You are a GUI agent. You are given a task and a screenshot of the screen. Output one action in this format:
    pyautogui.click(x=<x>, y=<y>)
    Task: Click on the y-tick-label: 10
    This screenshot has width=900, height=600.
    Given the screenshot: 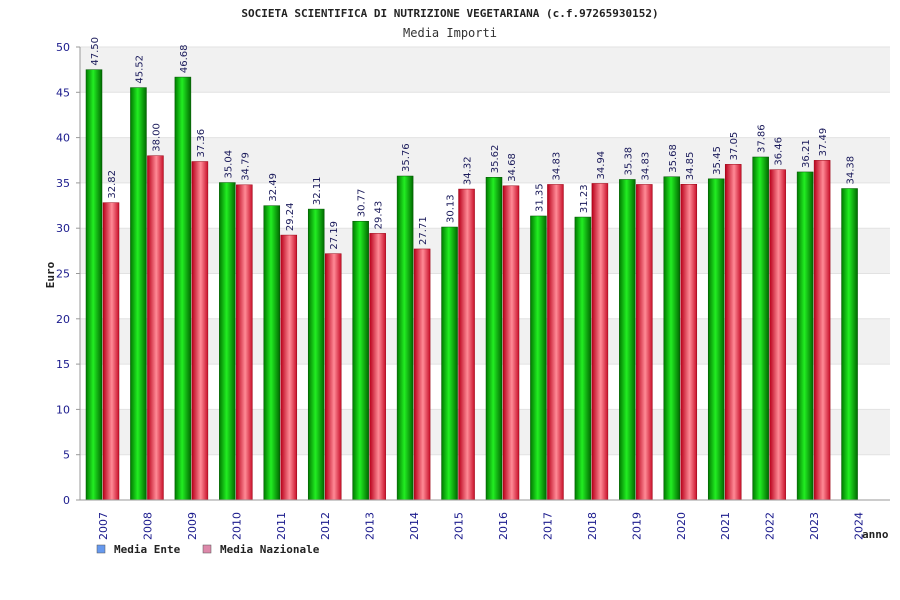 What is the action you would take?
    pyautogui.click(x=63, y=409)
    